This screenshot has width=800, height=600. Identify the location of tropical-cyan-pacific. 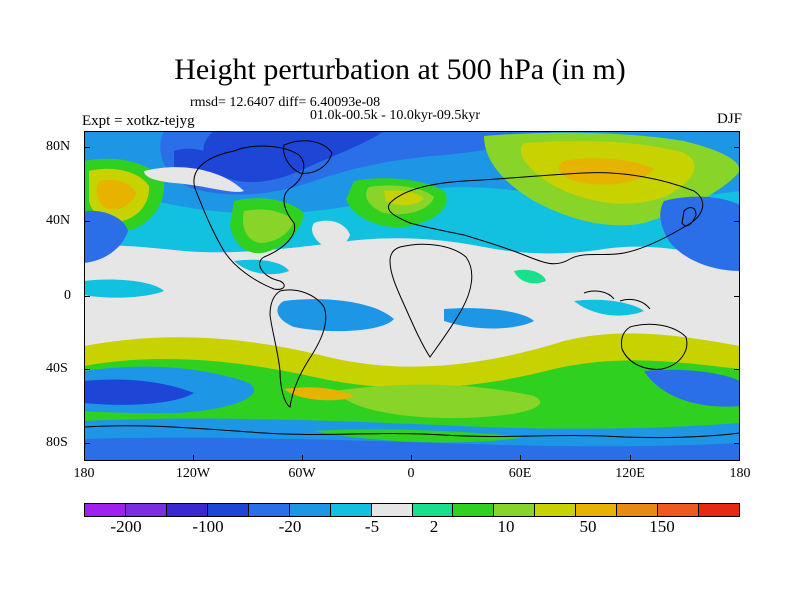
(124, 288).